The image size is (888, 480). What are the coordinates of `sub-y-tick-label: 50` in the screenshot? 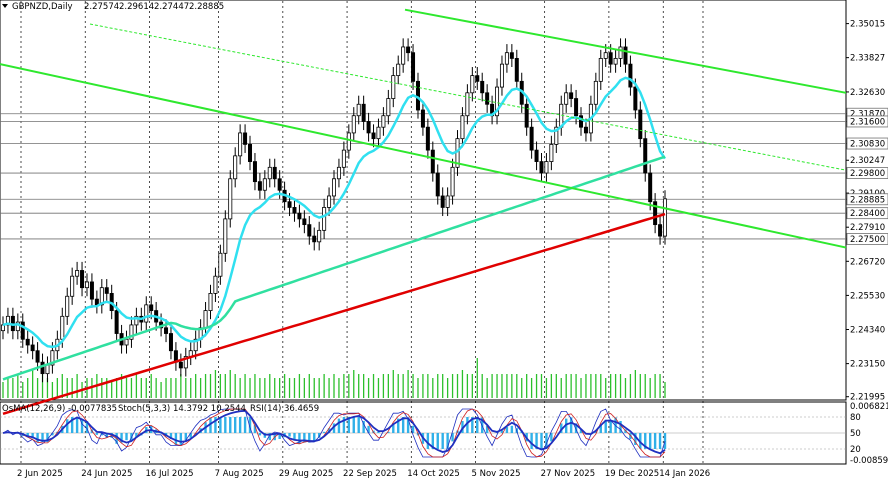 It's located at (855, 434).